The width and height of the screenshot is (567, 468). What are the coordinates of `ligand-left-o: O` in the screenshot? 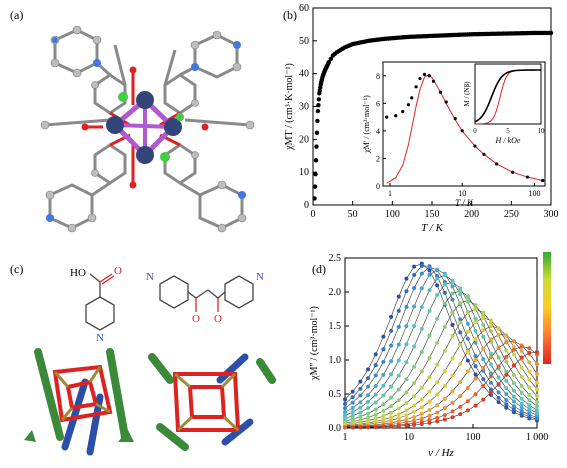 It's located at (118, 271).